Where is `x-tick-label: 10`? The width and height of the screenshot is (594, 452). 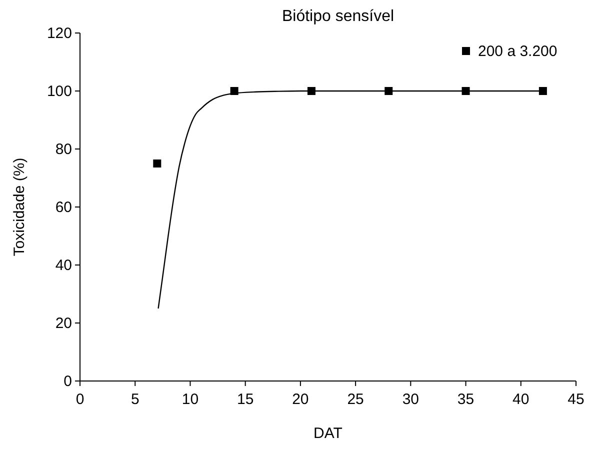
x-tick-label: 10 is located at coordinates (190, 399).